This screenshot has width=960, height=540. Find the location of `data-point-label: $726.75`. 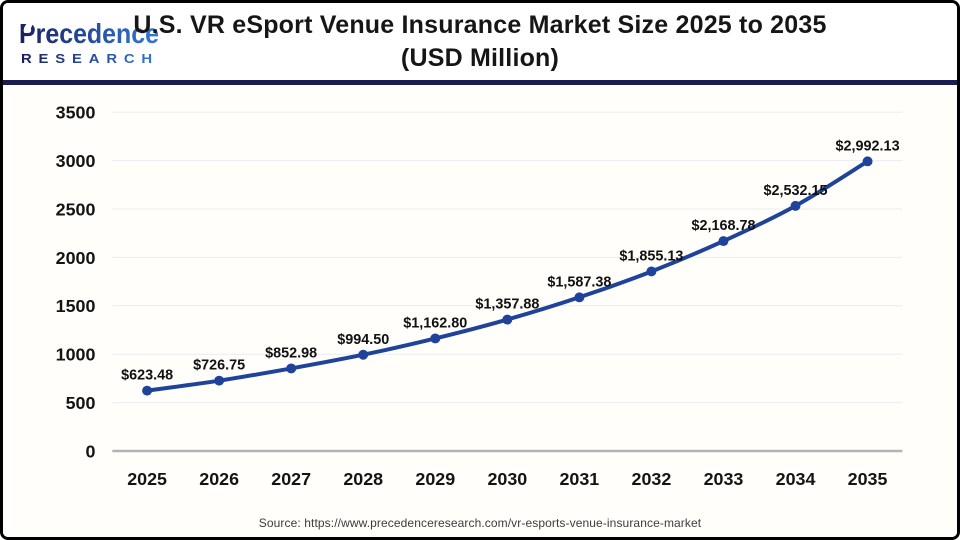

data-point-label: $726.75 is located at coordinates (219, 366).